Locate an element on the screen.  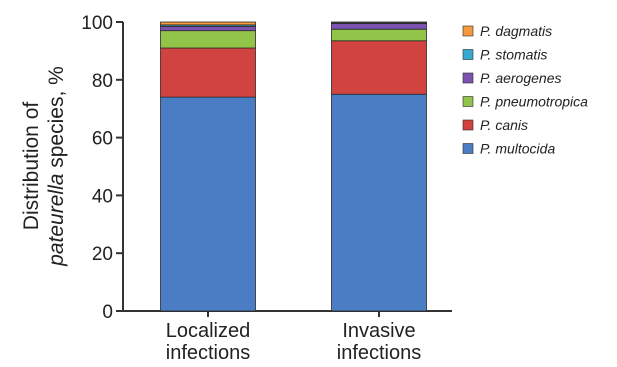
legend-label: P. multocida is located at coordinates (517, 149).